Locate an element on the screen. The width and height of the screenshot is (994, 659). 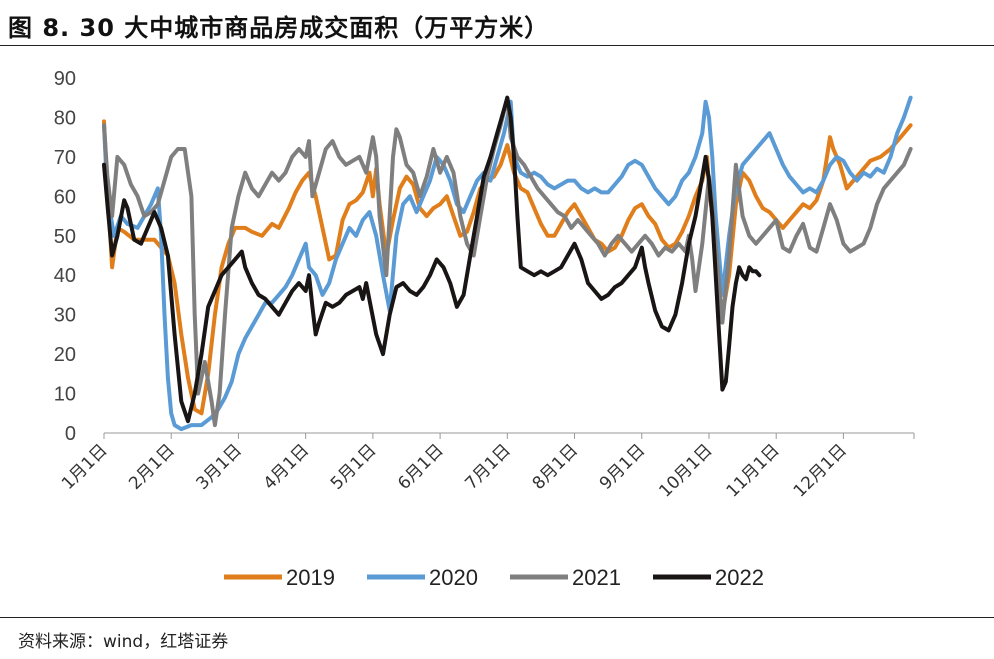
legend-label-2022: 2022 is located at coordinates (739, 577).